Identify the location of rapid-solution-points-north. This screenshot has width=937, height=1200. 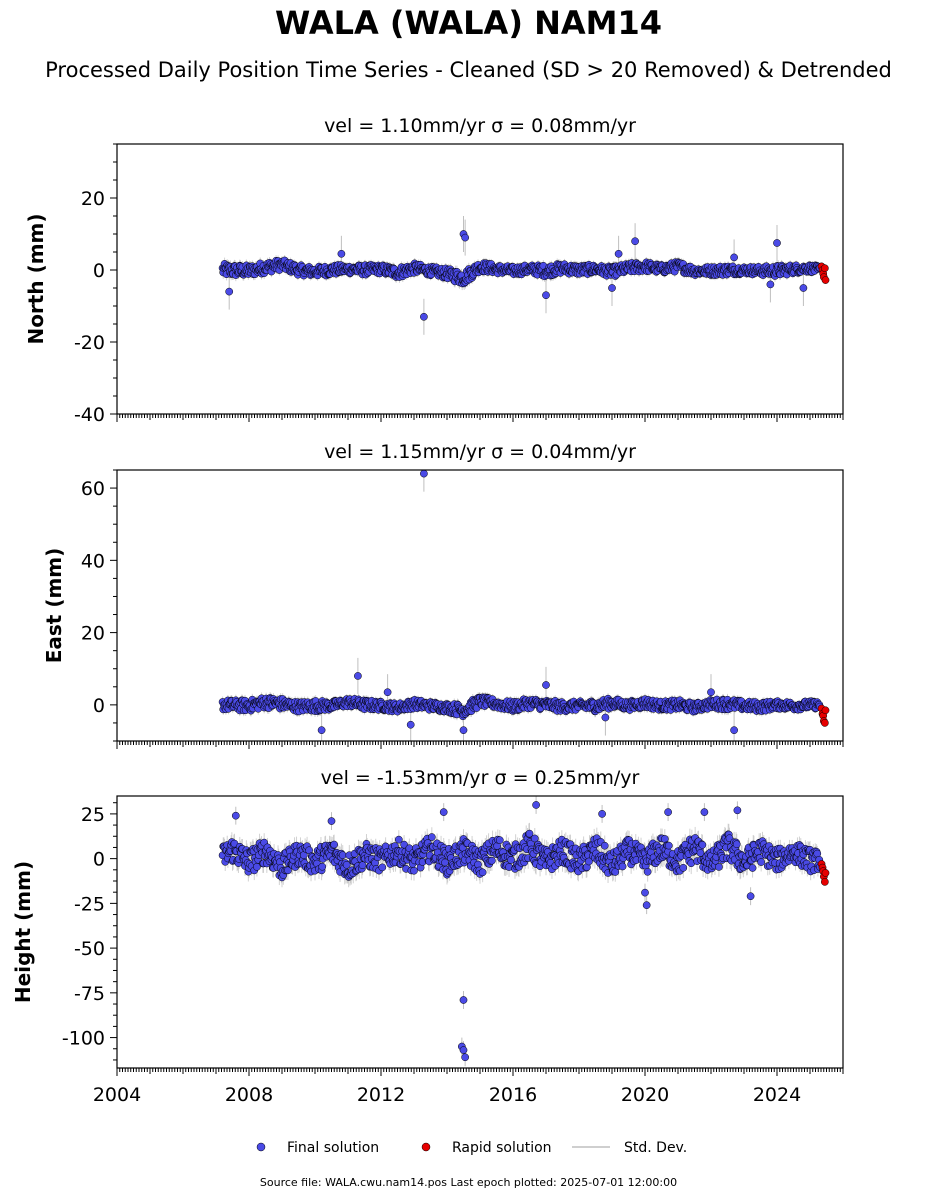
(823, 273).